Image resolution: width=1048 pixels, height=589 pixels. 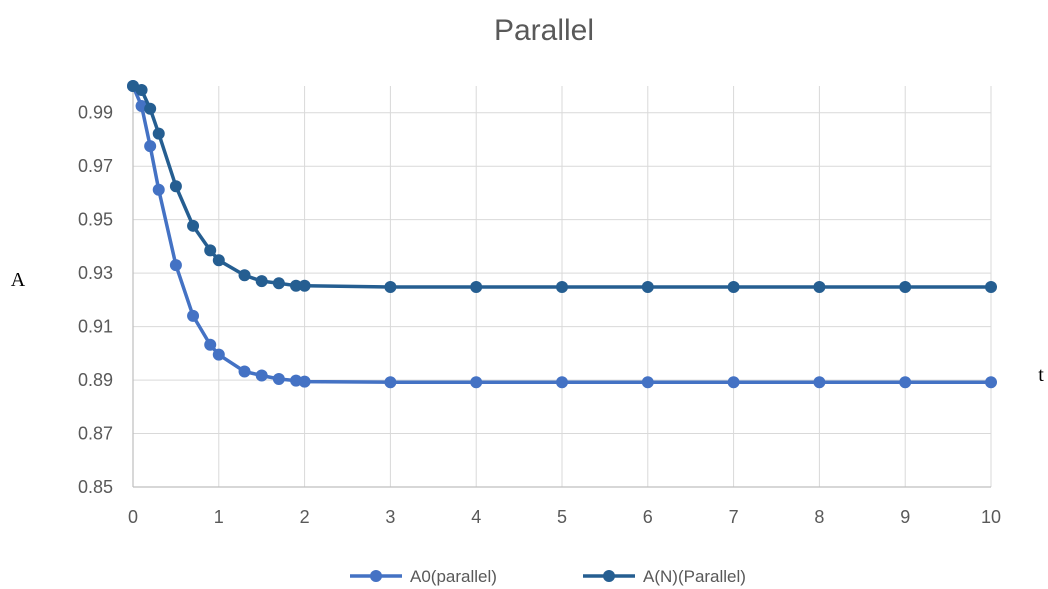 What do you see at coordinates (95, 487) in the screenshot?
I see `y-tick-label: 0.85` at bounding box center [95, 487].